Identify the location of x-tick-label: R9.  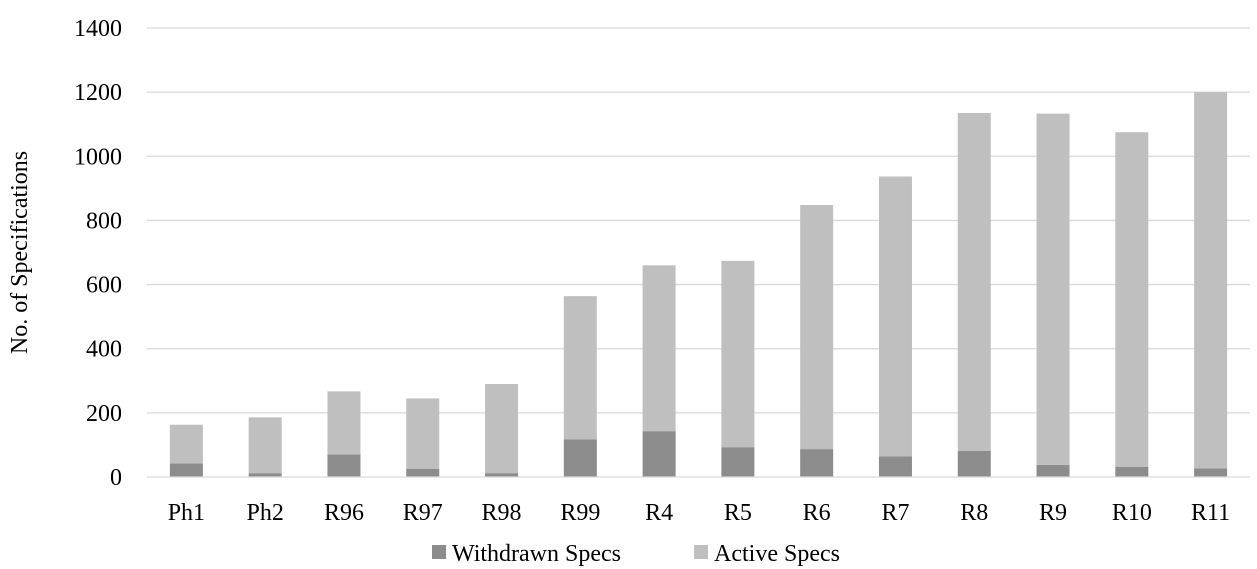
(1053, 513).